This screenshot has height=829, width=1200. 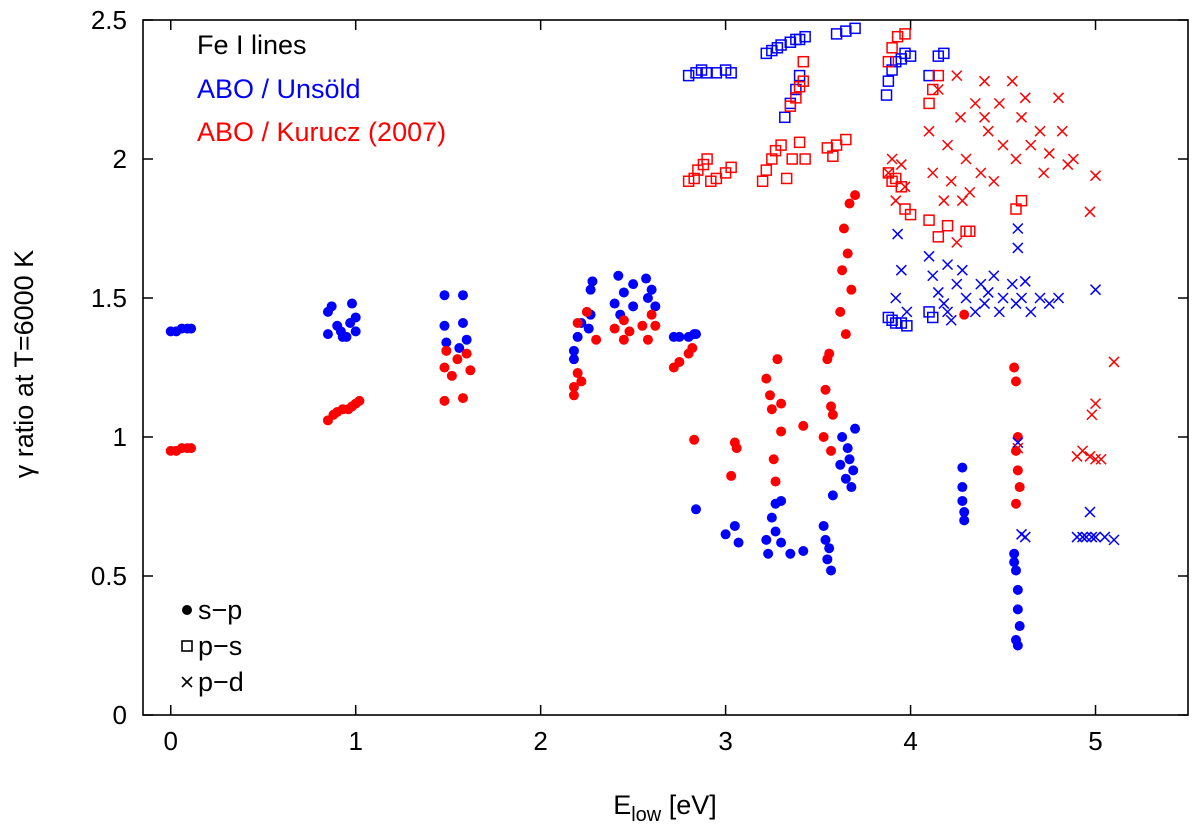 What do you see at coordinates (109, 298) in the screenshot?
I see `y-tick-label: 1.5` at bounding box center [109, 298].